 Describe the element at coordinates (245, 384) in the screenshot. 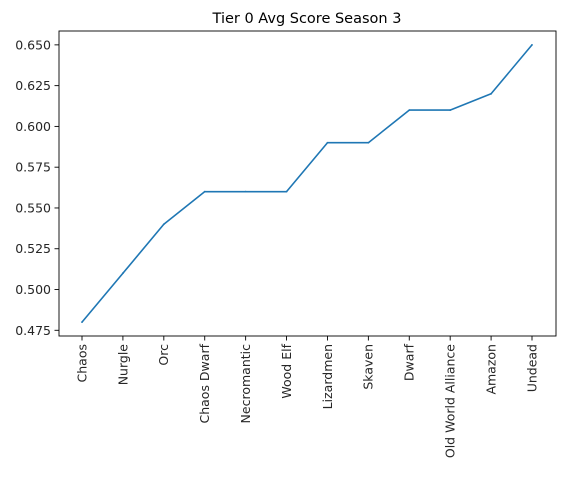

I see `x-tick-label: Necromantic` at that location.